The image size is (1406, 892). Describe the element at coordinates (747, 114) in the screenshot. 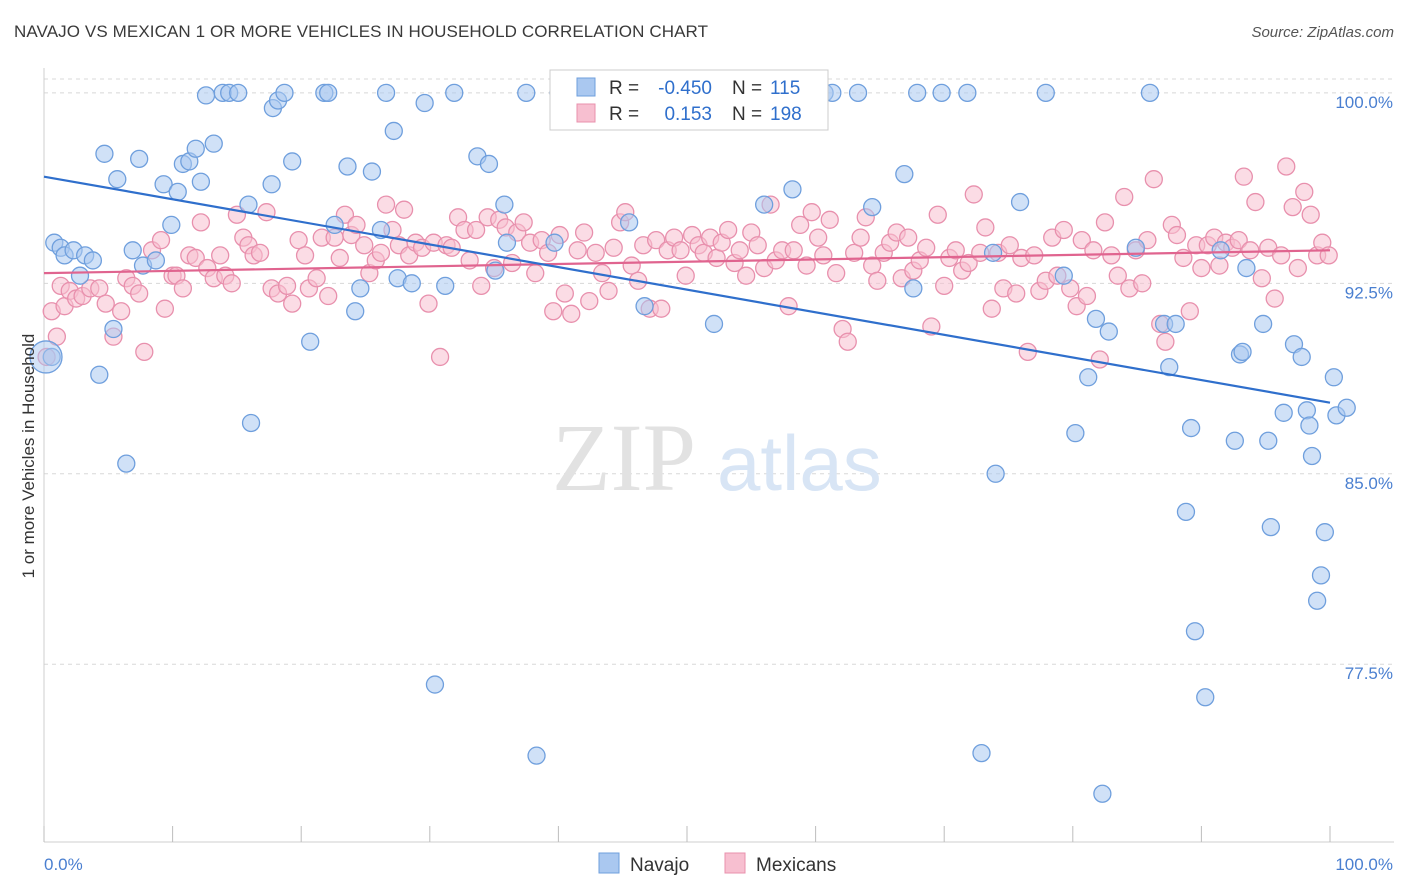

I see `mexicans-n-label: N =` at that location.